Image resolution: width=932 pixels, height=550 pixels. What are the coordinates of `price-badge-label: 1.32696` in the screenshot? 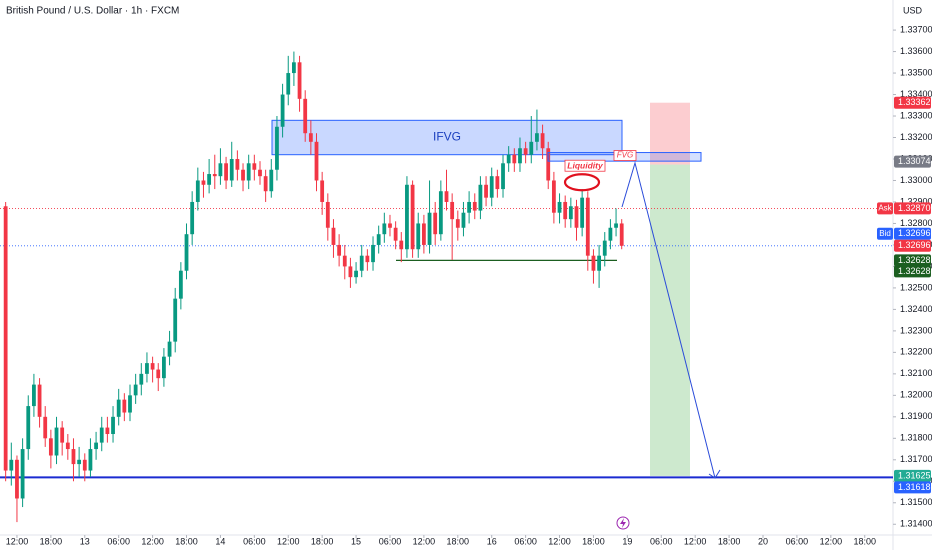 It's located at (914, 245).